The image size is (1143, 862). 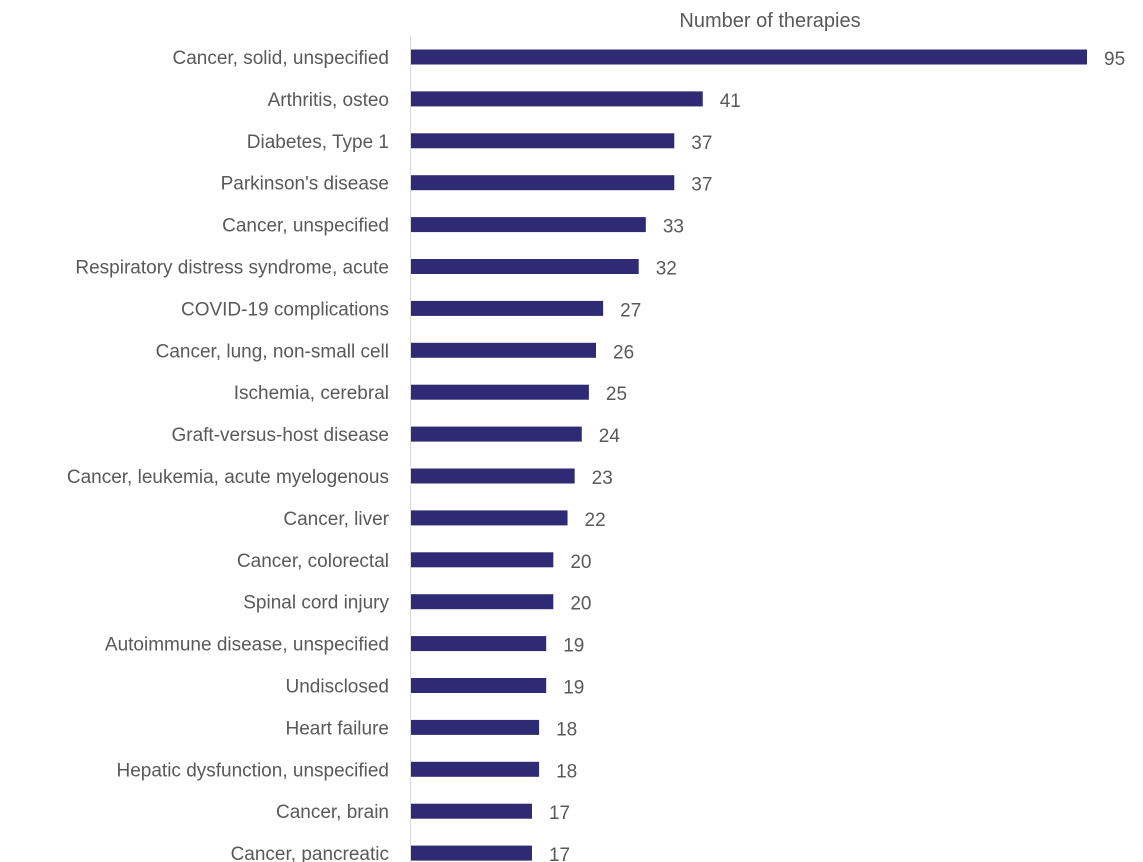 I want to click on category-label: Undisclosed, so click(x=338, y=687).